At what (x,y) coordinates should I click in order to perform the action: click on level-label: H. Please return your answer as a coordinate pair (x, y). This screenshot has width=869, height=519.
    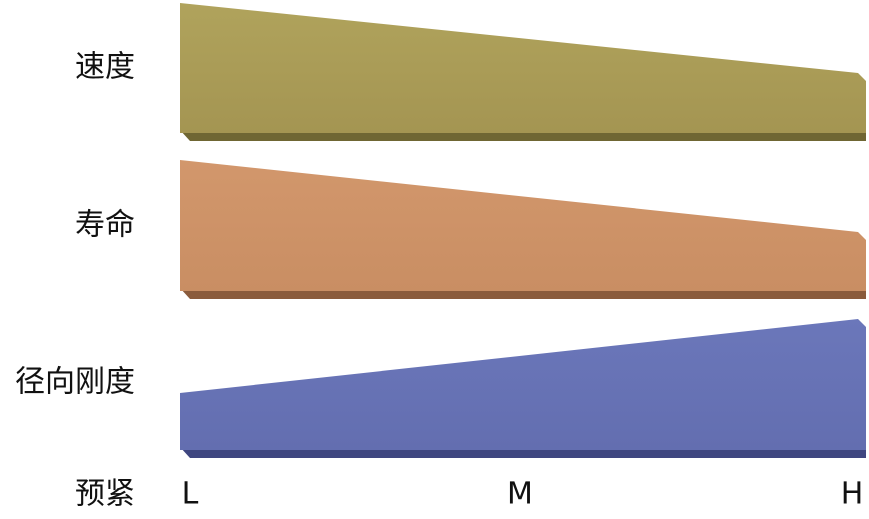
    Looking at the image, I should click on (852, 494).